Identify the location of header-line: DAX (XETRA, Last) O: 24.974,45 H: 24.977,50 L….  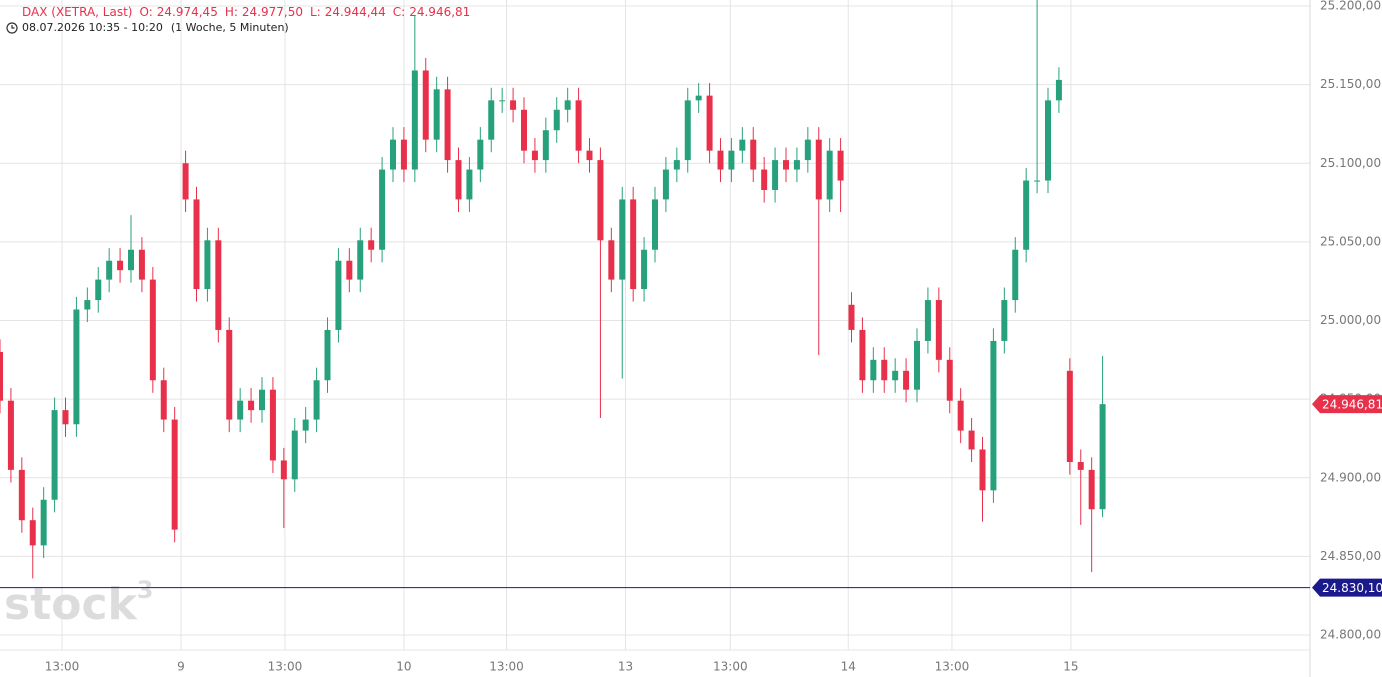
(246, 12).